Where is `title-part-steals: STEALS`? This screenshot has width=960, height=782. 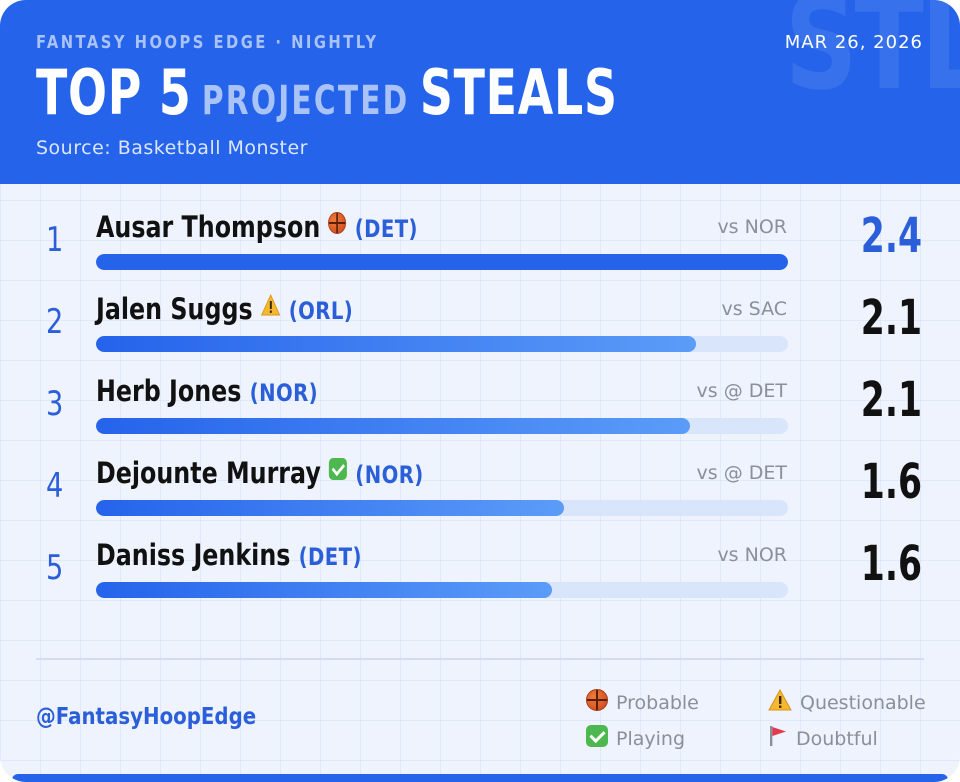 title-part-steals: STEALS is located at coordinates (518, 92).